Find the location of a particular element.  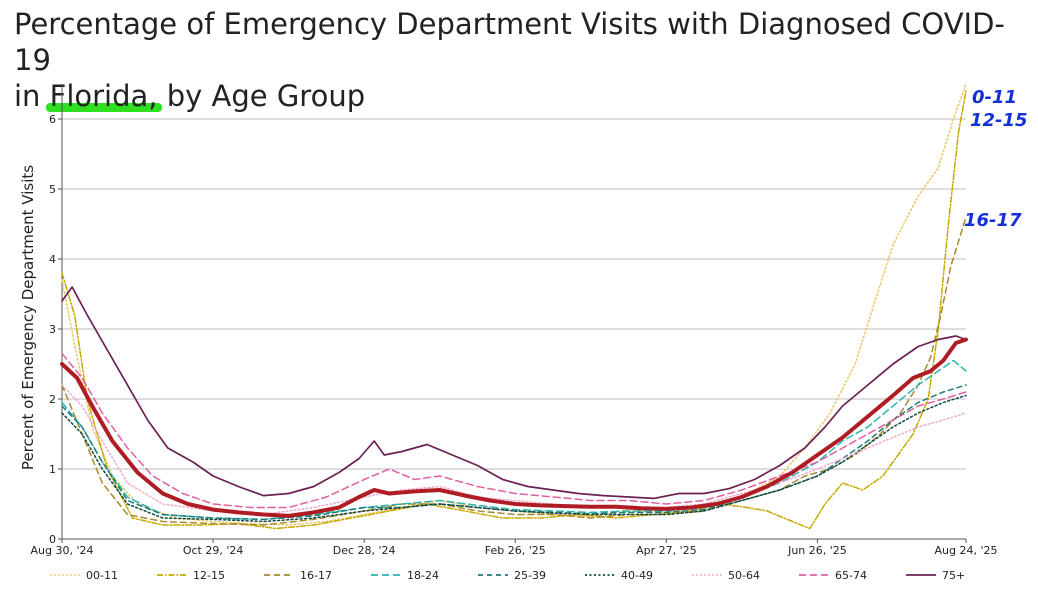

title-suffix: by Age Group is located at coordinates (261, 96).